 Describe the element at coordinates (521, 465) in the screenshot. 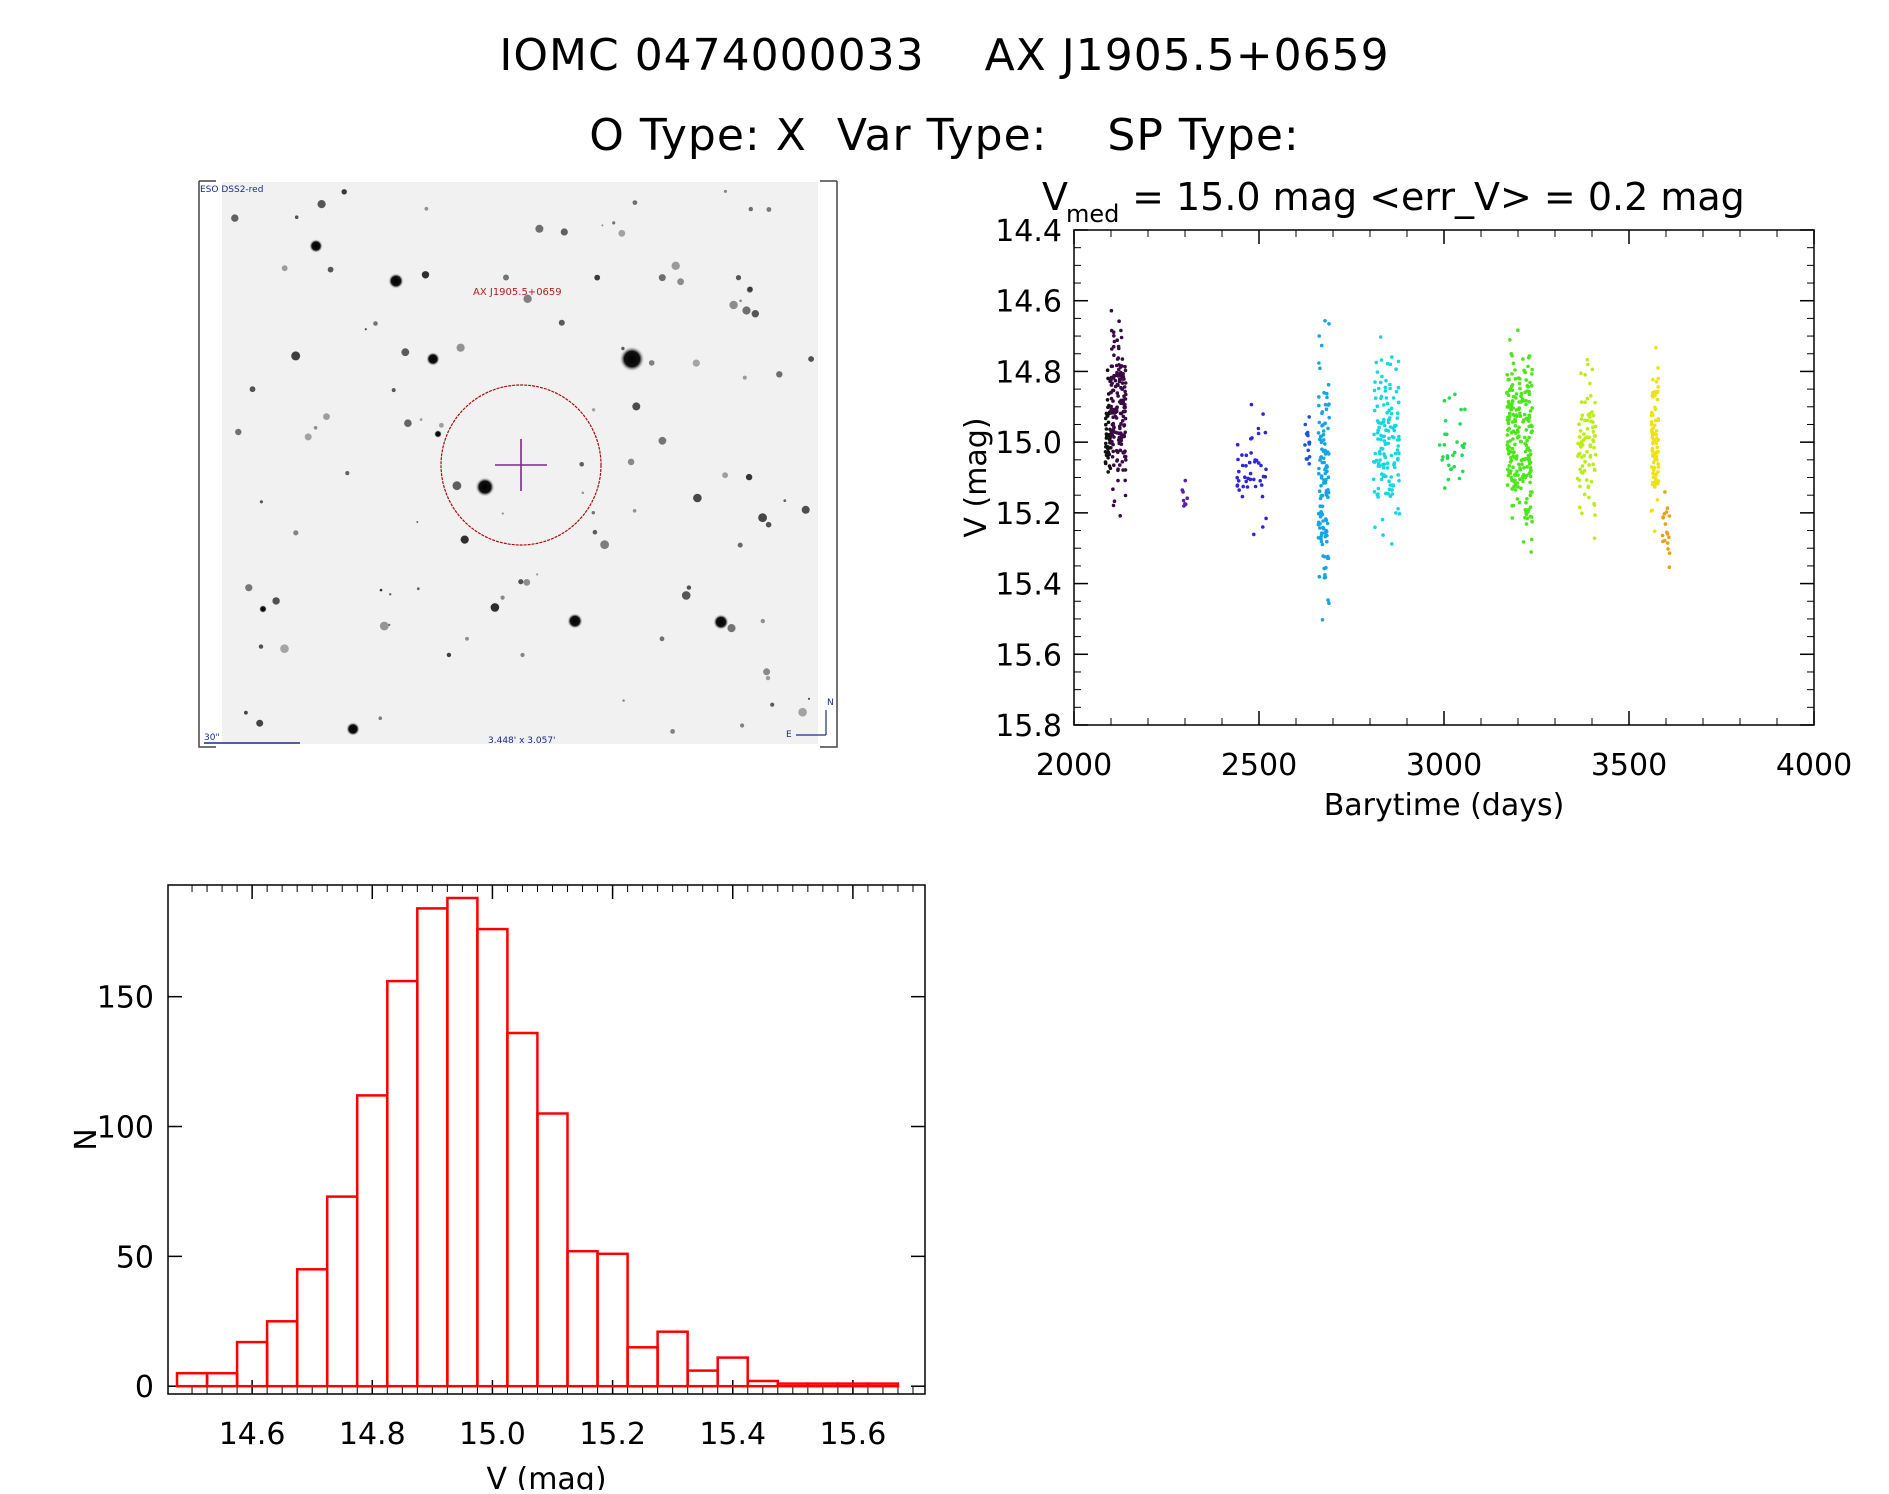

I see `target-circle` at that location.